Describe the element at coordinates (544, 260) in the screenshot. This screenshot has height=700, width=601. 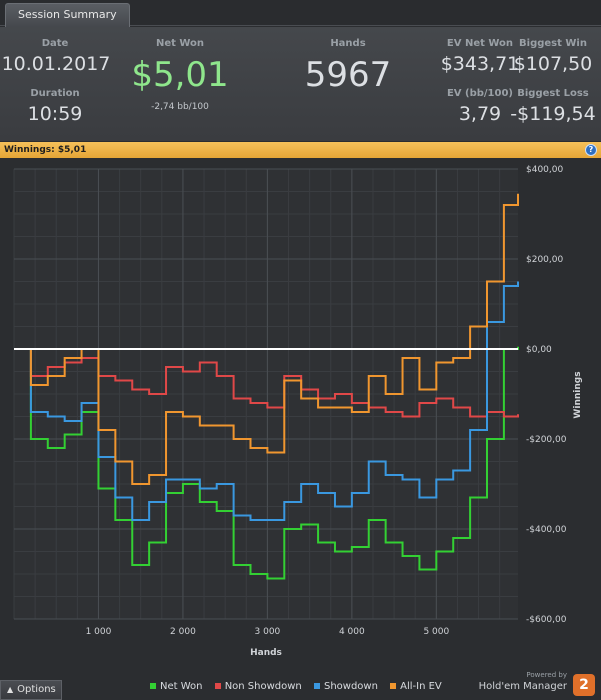
I see `y-tick-label: $200,00` at that location.